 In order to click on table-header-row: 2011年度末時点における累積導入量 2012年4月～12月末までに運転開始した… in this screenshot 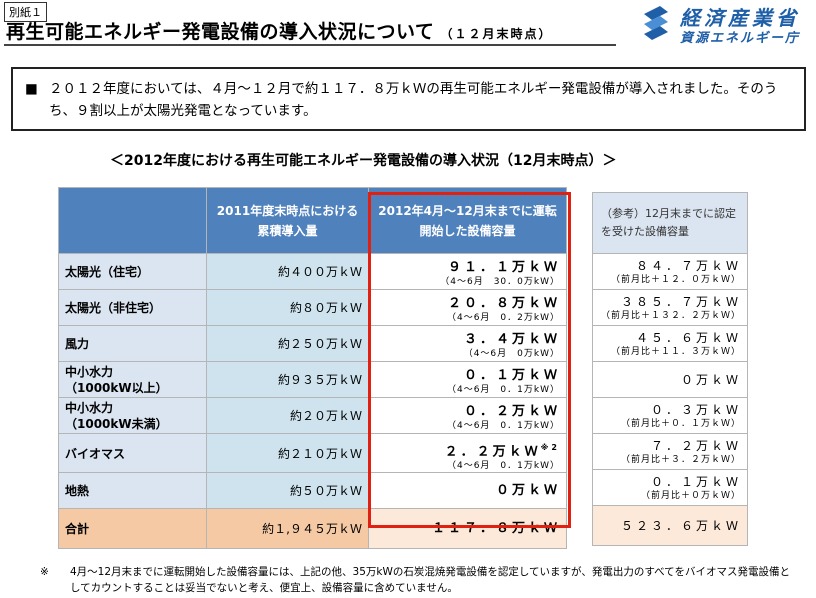, I will do `click(312, 220)`.